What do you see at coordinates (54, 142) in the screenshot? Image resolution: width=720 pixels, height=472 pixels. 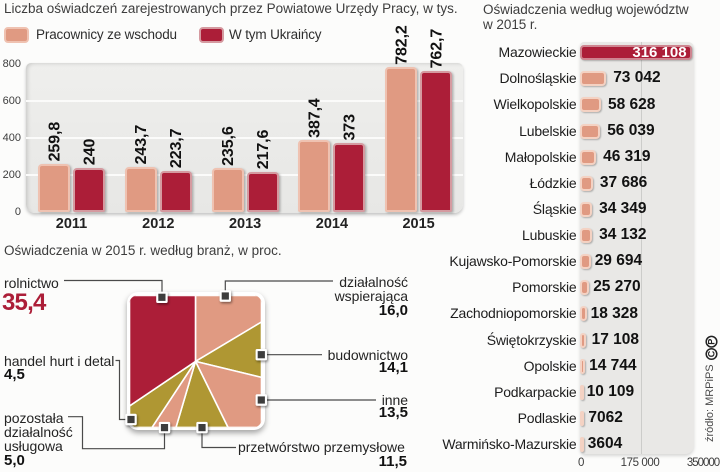 I see `svg-text: 259,8` at bounding box center [54, 142].